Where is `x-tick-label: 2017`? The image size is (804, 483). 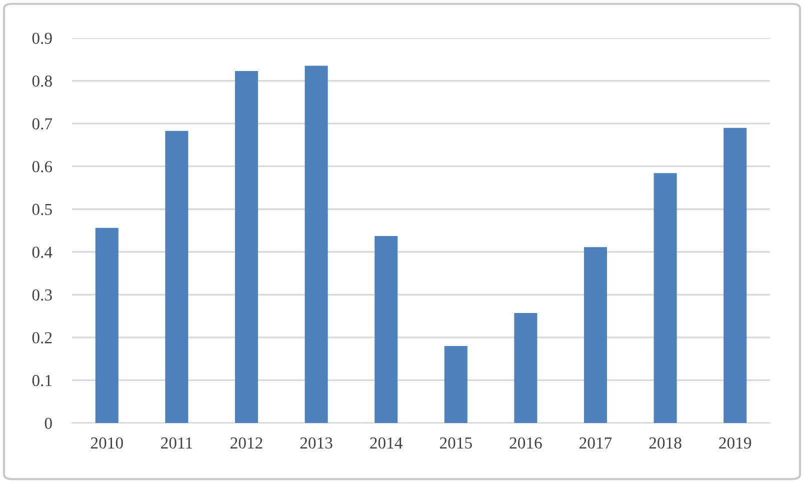
x-tick-label: 2017 is located at coordinates (596, 443).